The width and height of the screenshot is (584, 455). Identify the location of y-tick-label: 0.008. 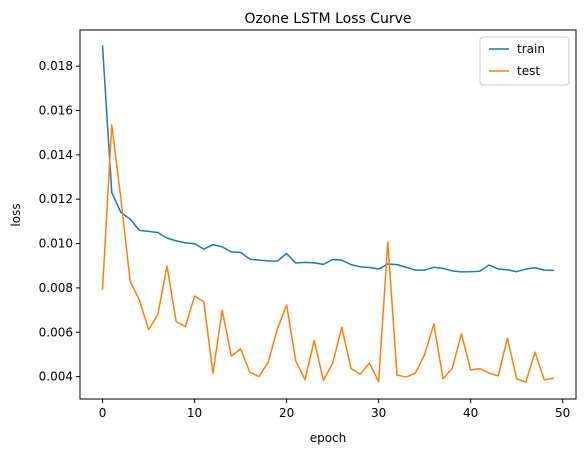
(56, 288).